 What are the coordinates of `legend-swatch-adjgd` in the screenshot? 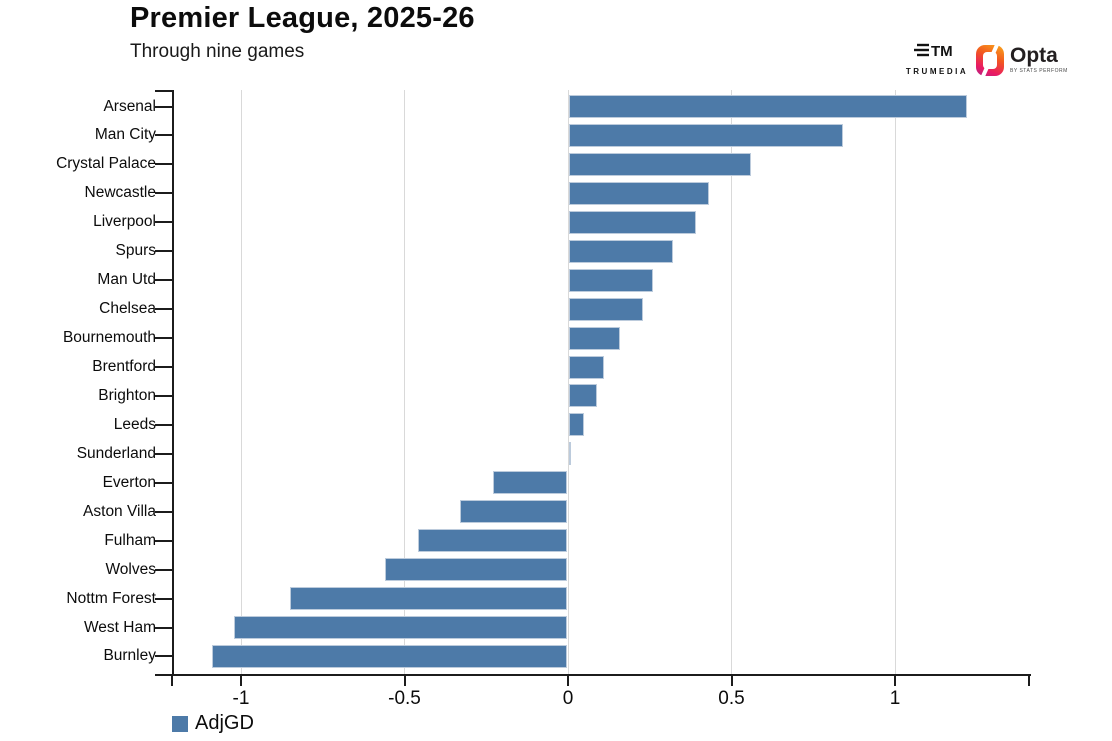 It's located at (180, 723).